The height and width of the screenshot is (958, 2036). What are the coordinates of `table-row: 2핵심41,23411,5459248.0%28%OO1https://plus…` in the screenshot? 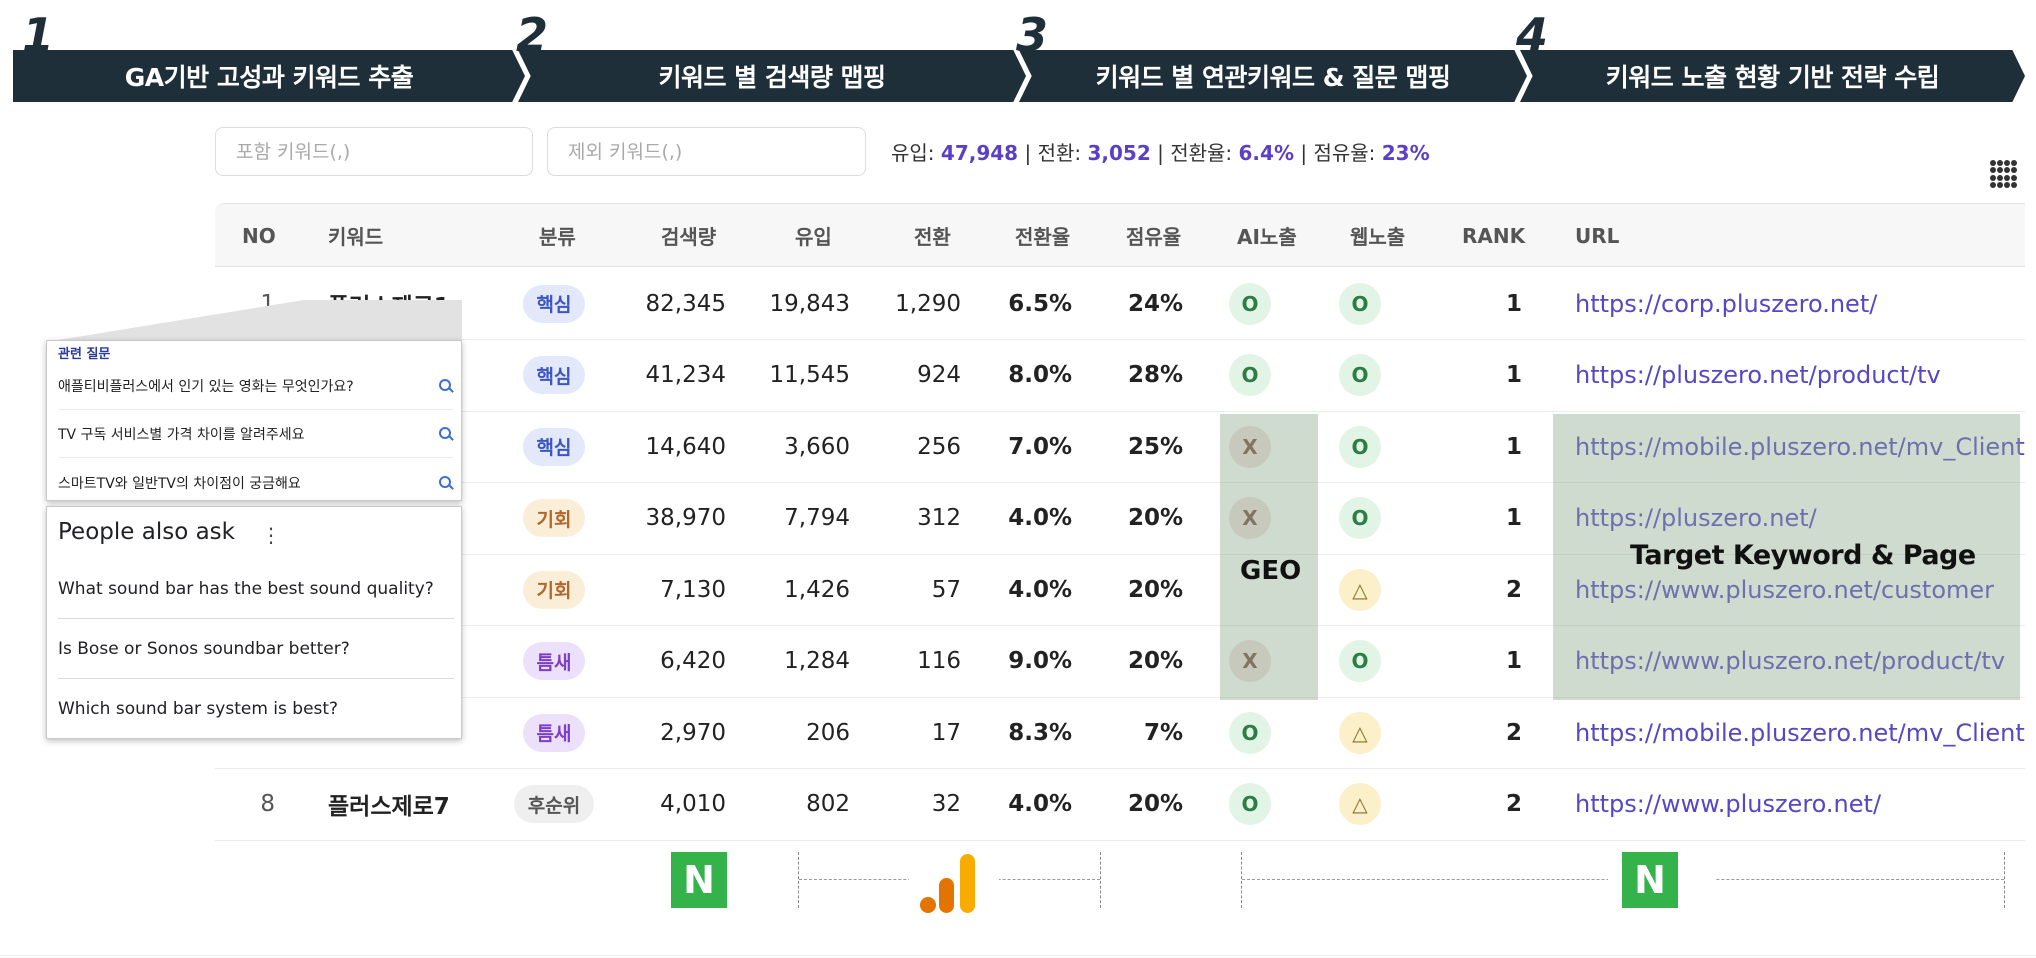 It's located at (1120, 376).